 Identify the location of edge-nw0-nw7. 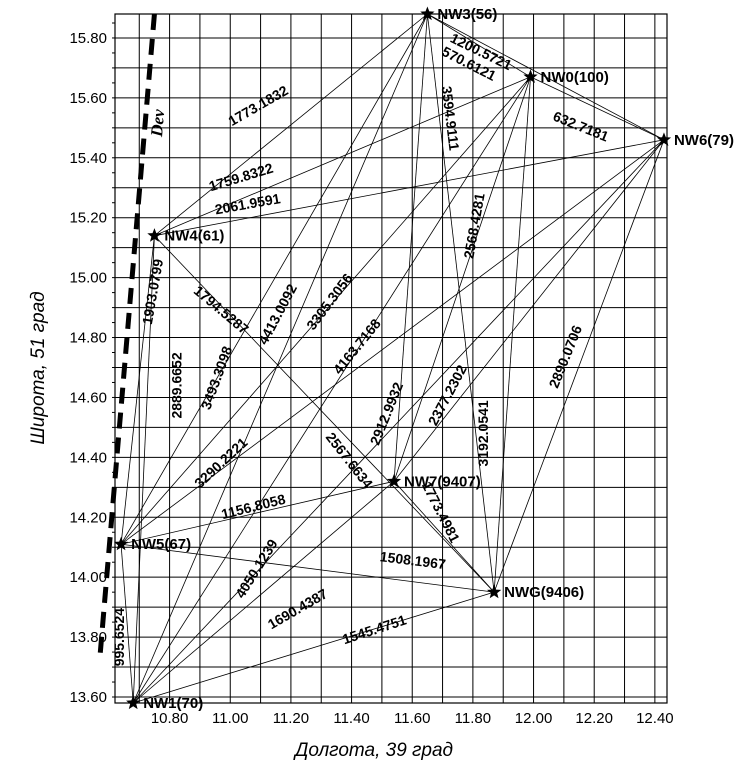
(462, 279).